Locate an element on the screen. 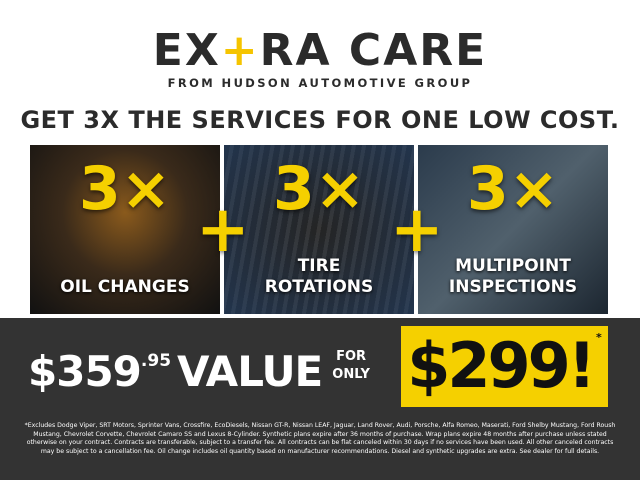  for-text: FOR is located at coordinates (351, 356).